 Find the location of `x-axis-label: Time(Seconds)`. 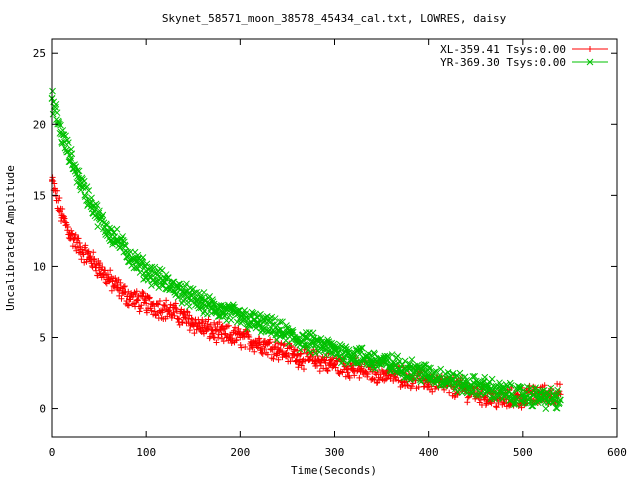

x-axis-label: Time(Seconds) is located at coordinates (334, 470).